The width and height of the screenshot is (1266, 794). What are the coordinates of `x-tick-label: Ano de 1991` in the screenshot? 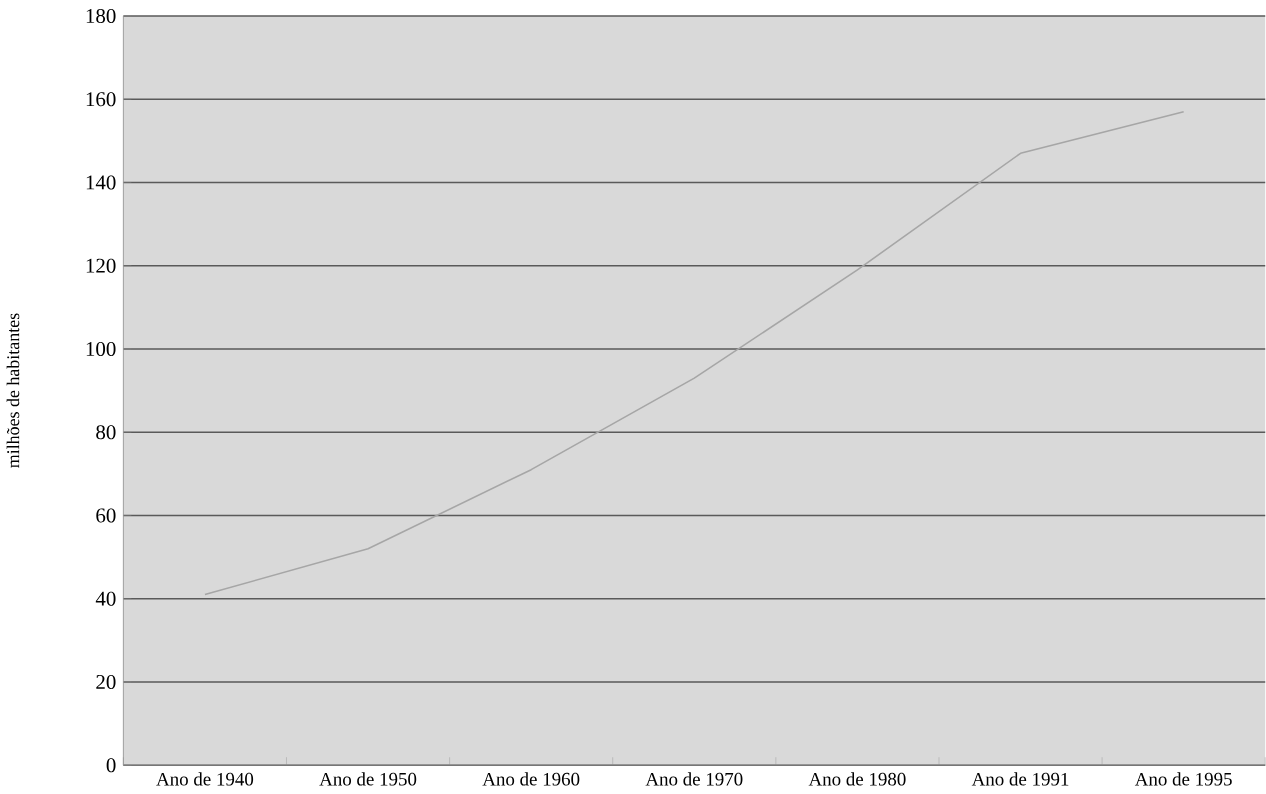 It's located at (1020, 779).